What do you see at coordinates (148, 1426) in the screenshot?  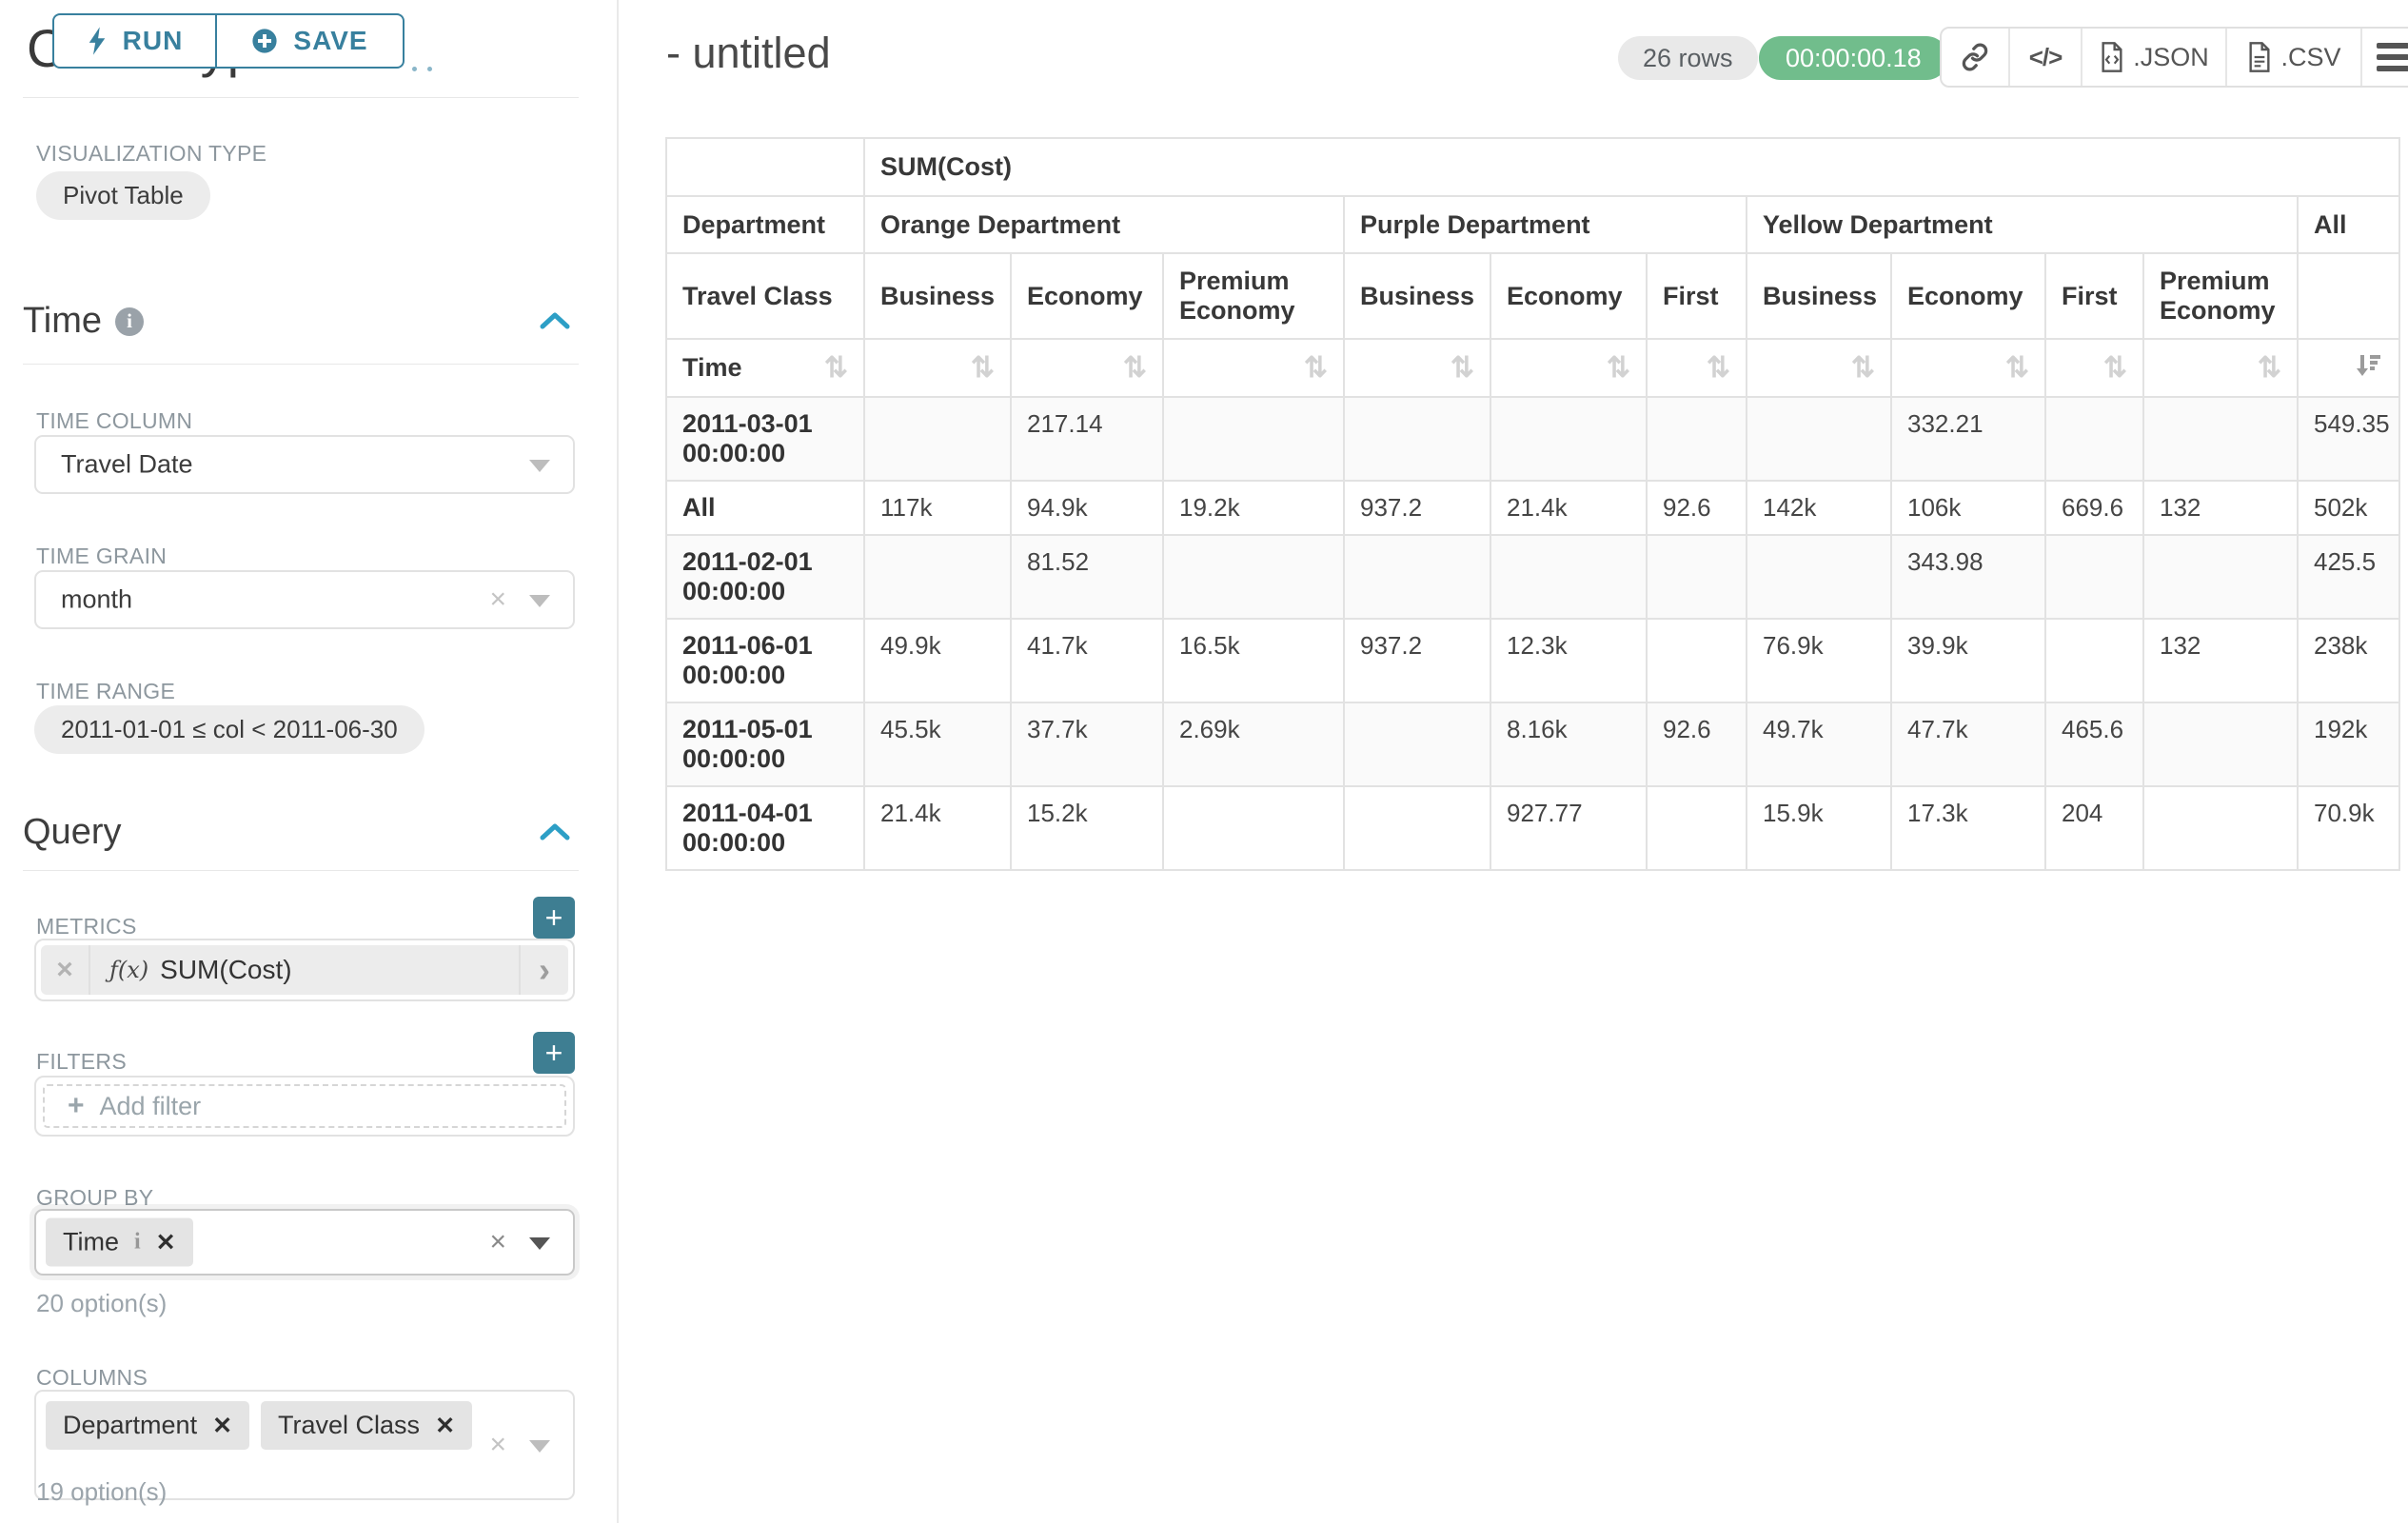 I see `columns-tag: Department ✕` at bounding box center [148, 1426].